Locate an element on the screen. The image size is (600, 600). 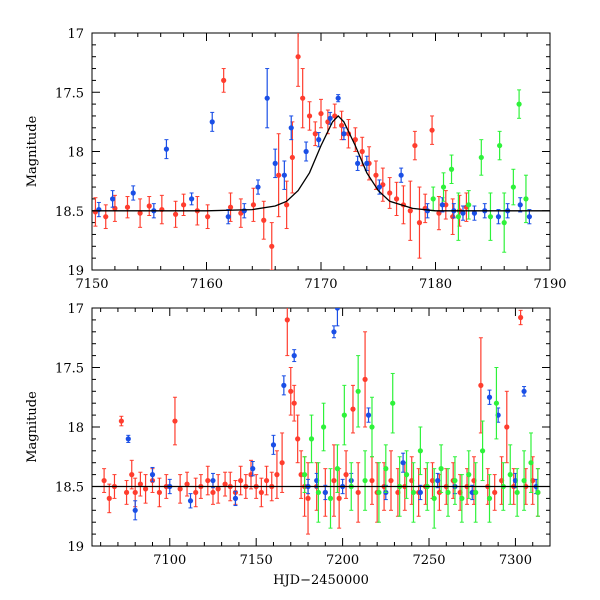
y-tick-label: 17 is located at coordinates (75, 309).